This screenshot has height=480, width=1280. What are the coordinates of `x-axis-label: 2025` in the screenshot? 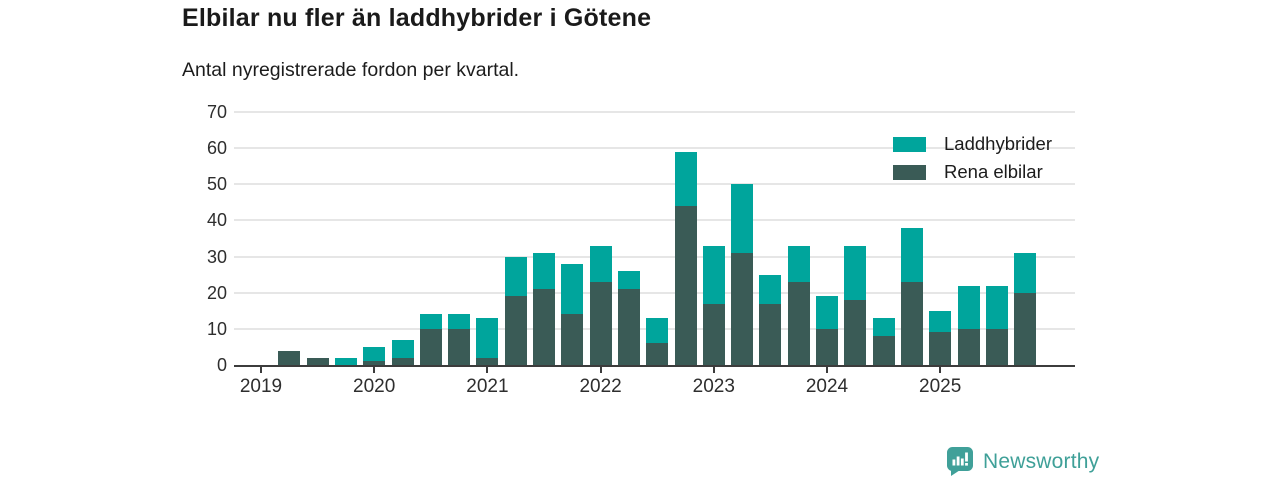 It's located at (940, 386).